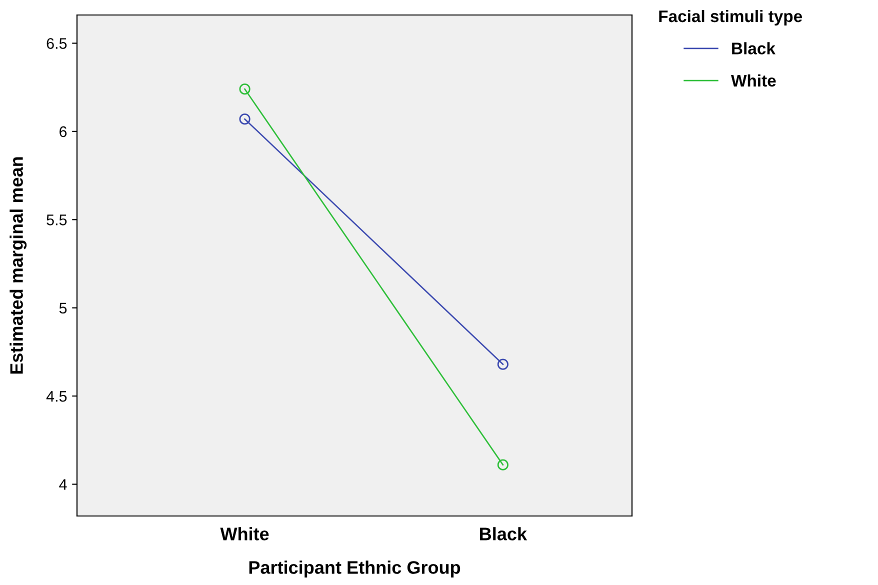 Image resolution: width=878 pixels, height=585 pixels. What do you see at coordinates (63, 132) in the screenshot?
I see `y-tick-label: 6` at bounding box center [63, 132].